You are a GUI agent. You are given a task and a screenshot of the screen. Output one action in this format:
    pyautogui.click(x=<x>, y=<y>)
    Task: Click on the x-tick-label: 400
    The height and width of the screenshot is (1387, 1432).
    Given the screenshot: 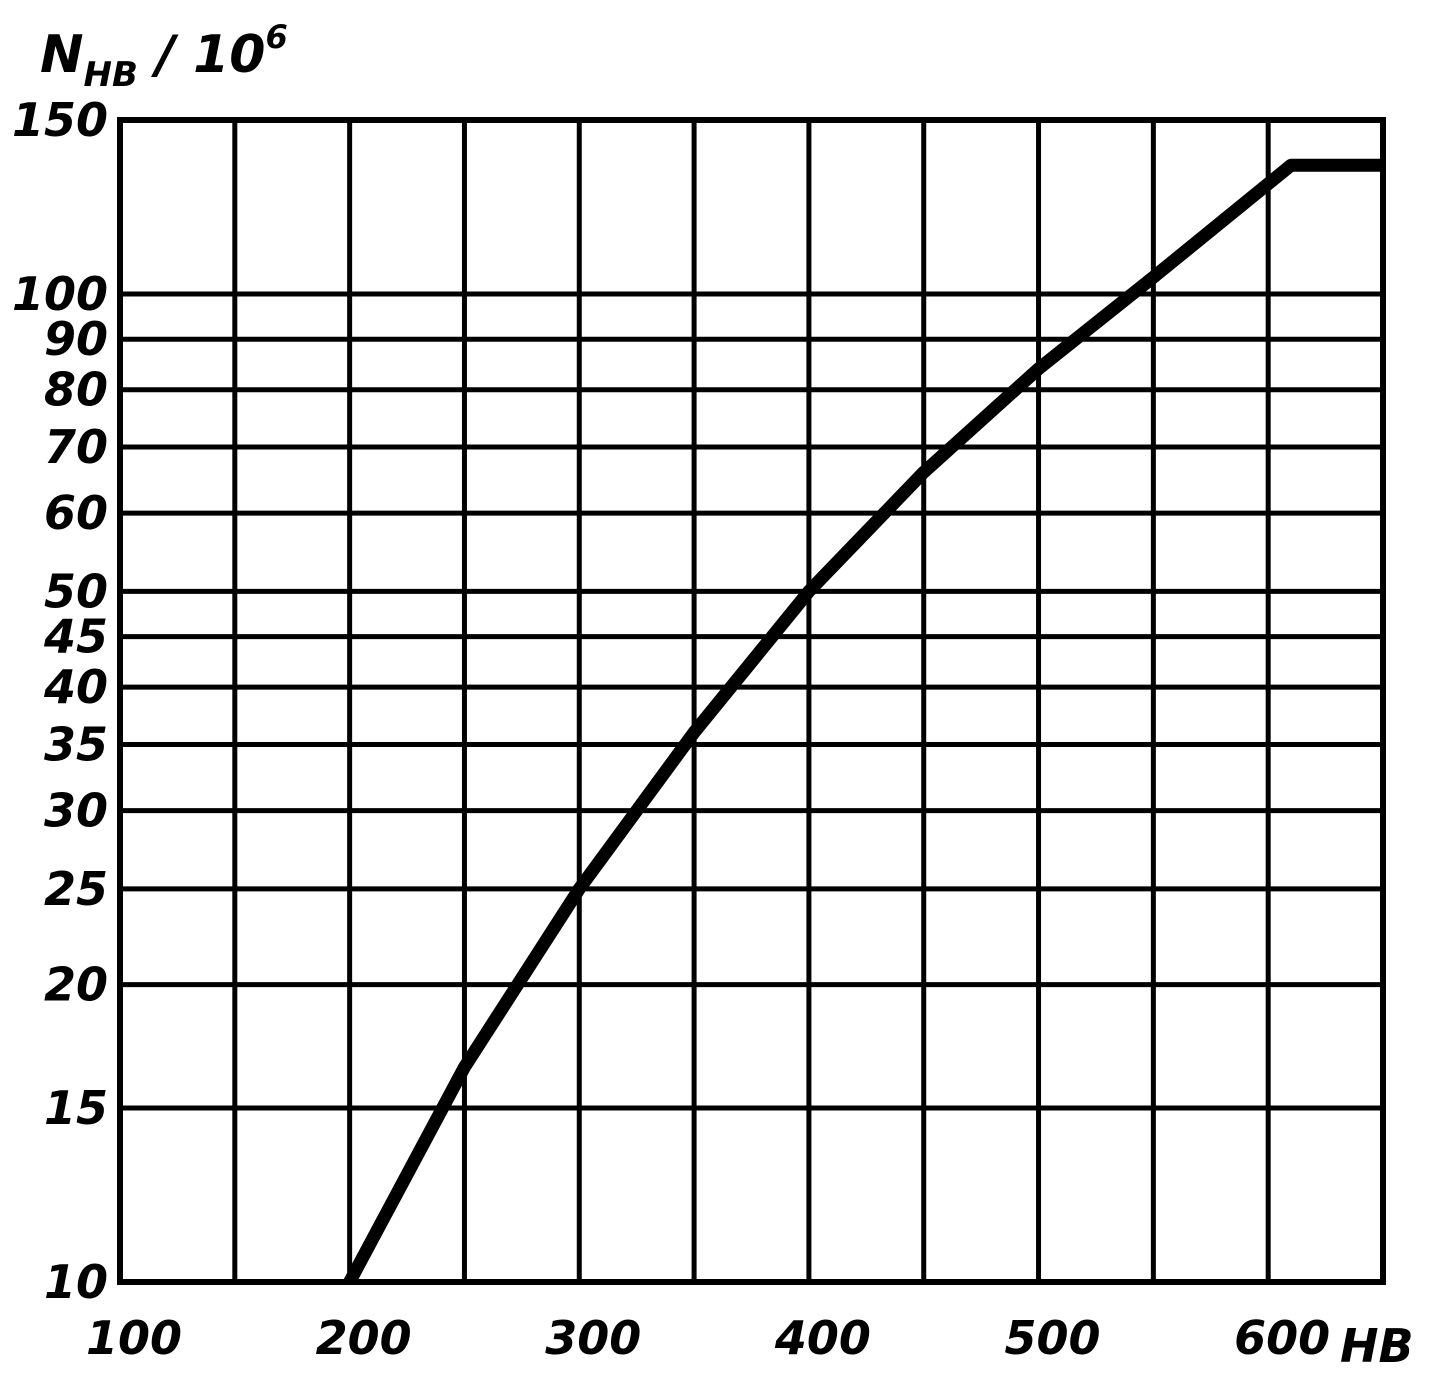 What is the action you would take?
    pyautogui.click(x=822, y=1338)
    